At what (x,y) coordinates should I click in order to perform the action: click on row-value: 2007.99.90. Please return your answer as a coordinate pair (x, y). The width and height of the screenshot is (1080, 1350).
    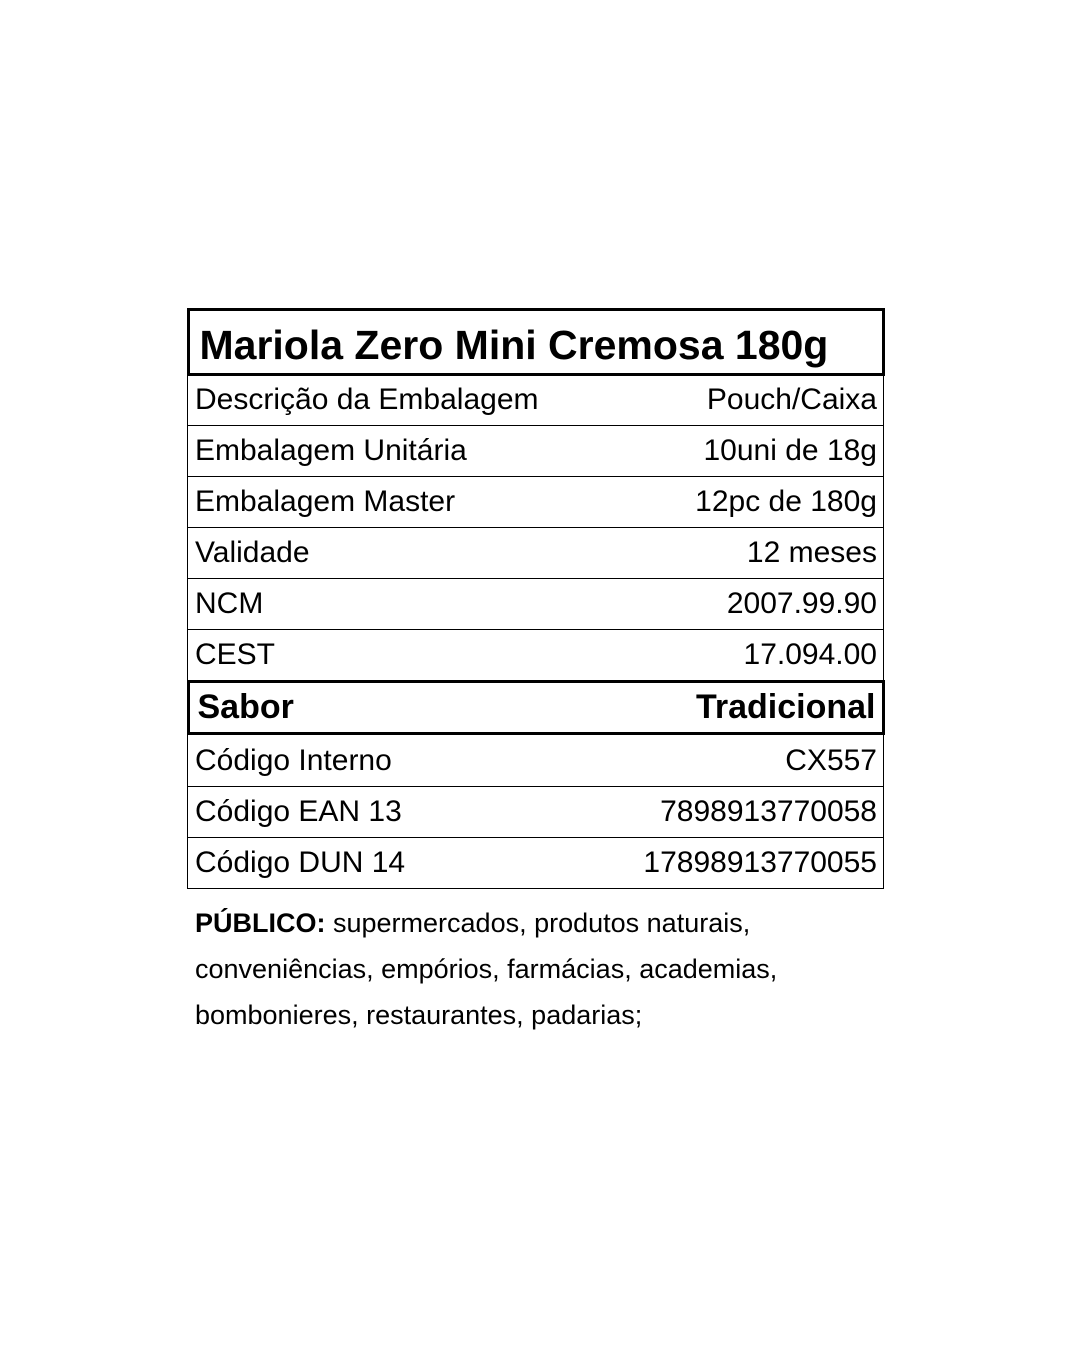
    Looking at the image, I should click on (801, 603).